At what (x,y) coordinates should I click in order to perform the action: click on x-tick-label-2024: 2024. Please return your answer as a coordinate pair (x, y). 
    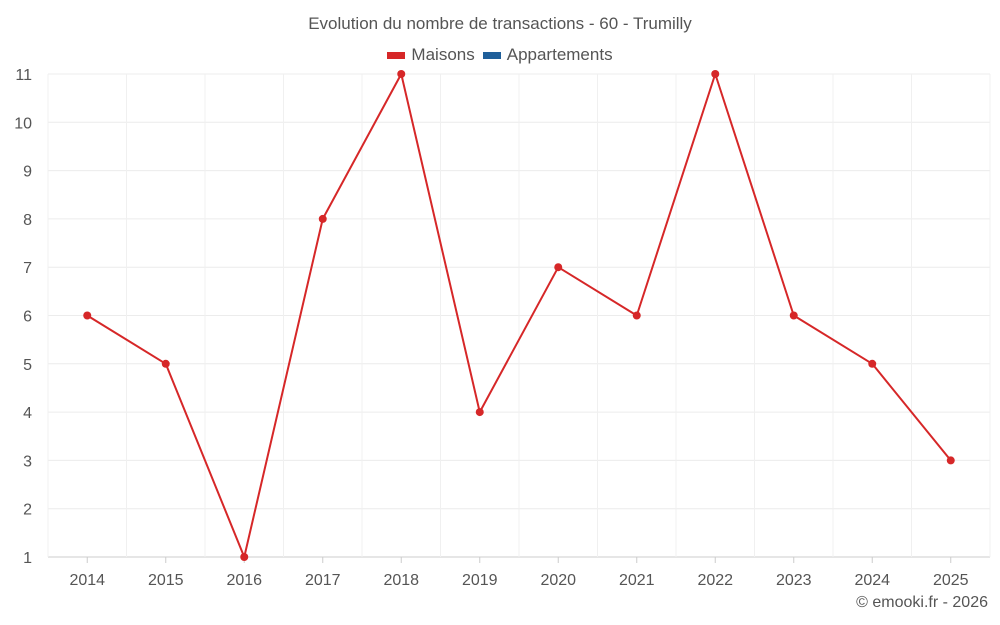
    Looking at the image, I should click on (872, 580).